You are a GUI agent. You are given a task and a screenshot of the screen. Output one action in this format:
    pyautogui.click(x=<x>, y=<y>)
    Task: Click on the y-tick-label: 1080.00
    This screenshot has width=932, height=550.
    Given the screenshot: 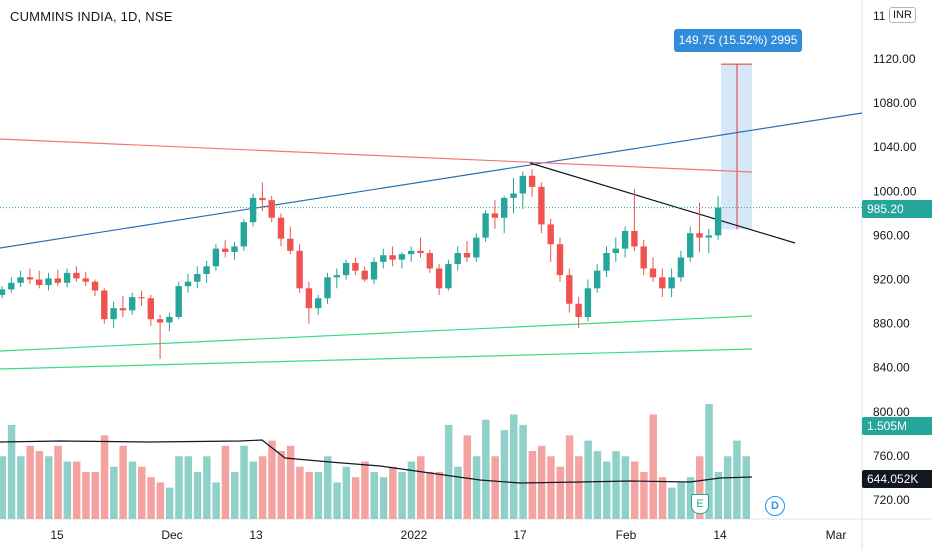 What is the action you would take?
    pyautogui.click(x=895, y=103)
    